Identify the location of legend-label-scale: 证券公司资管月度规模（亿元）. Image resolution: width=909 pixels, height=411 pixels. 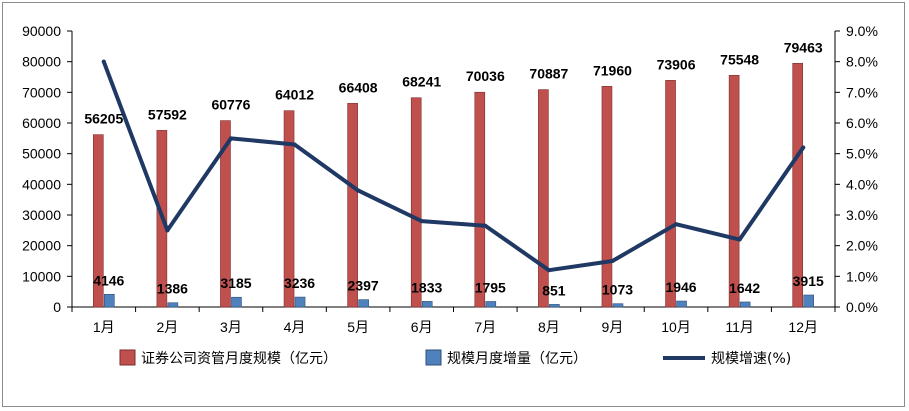
(239, 359).